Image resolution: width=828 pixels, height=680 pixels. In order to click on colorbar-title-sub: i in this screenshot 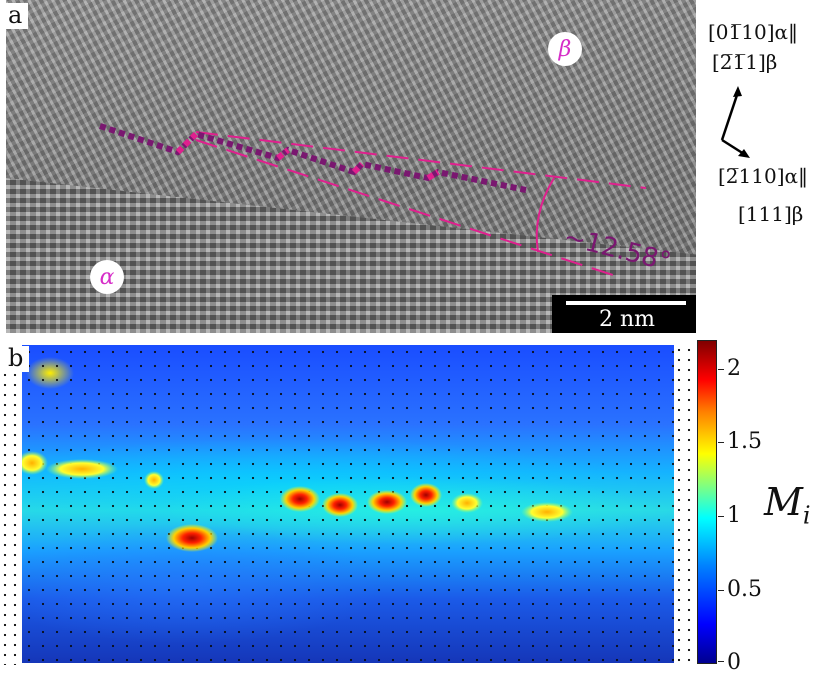, I will do `click(806, 515)`.